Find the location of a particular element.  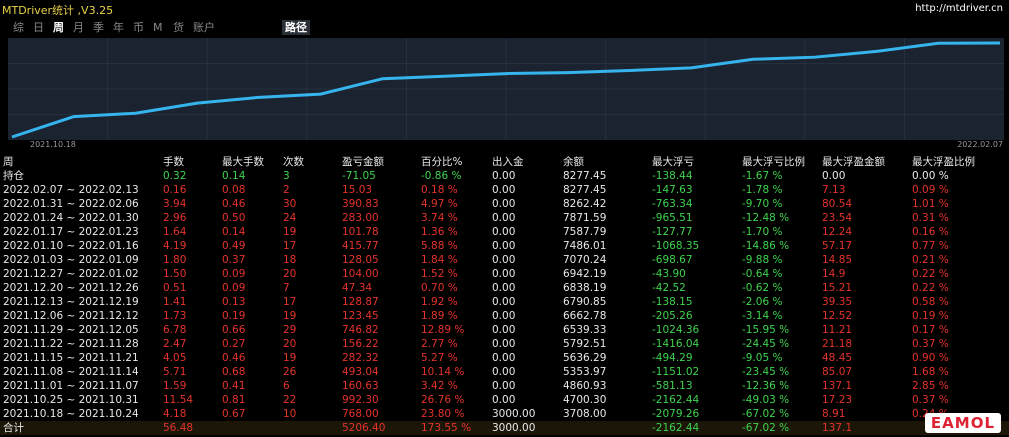

cell: -2079.26 is located at coordinates (676, 414).